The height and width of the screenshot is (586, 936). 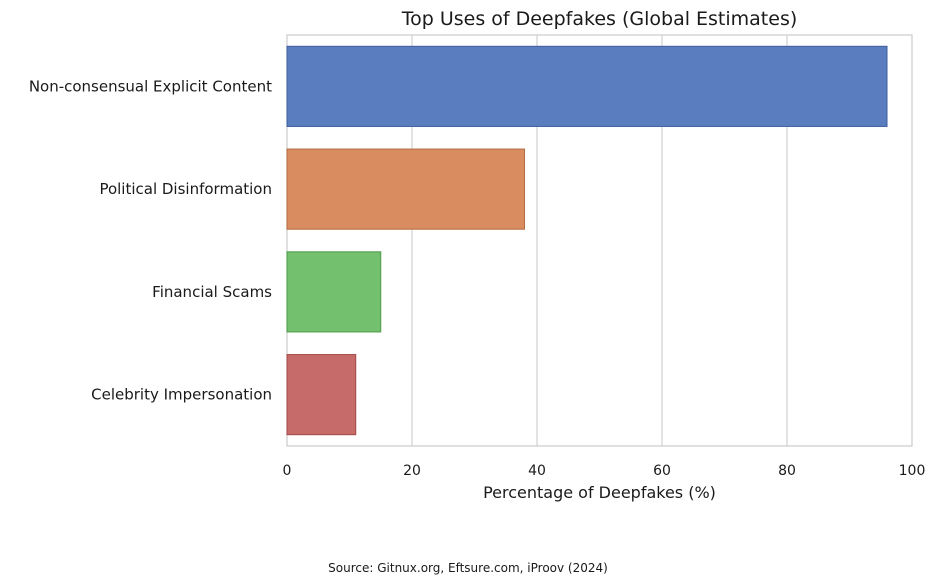 I want to click on bar-non-consensual-explicit-content, so click(x=587, y=86).